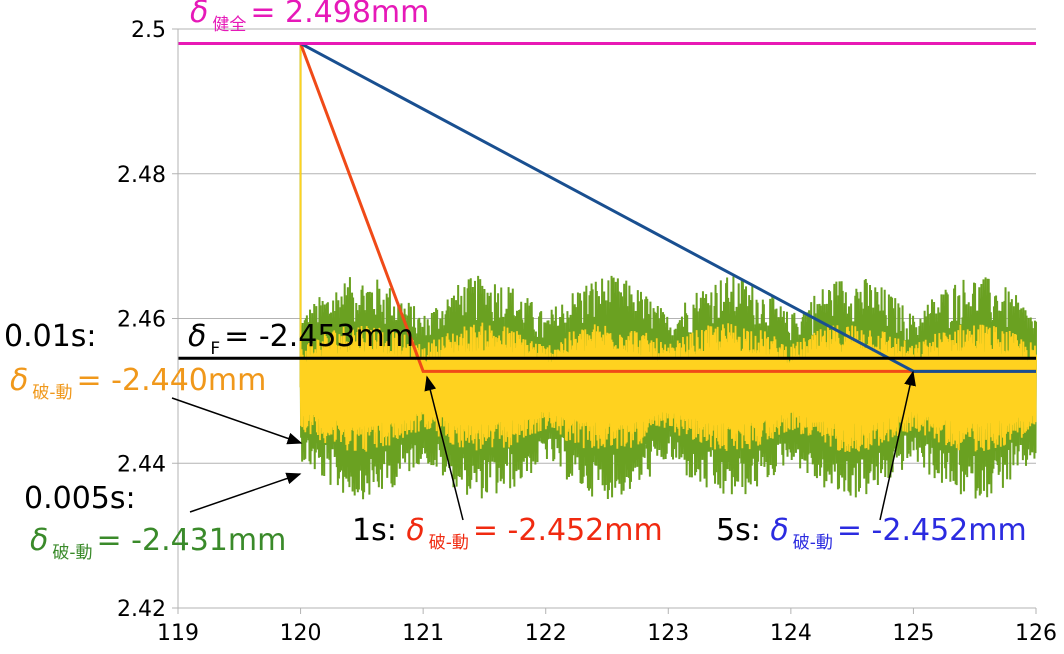 This screenshot has height=654, width=1064. What do you see at coordinates (178, 633) in the screenshot?
I see `x-tick-label: 119` at bounding box center [178, 633].